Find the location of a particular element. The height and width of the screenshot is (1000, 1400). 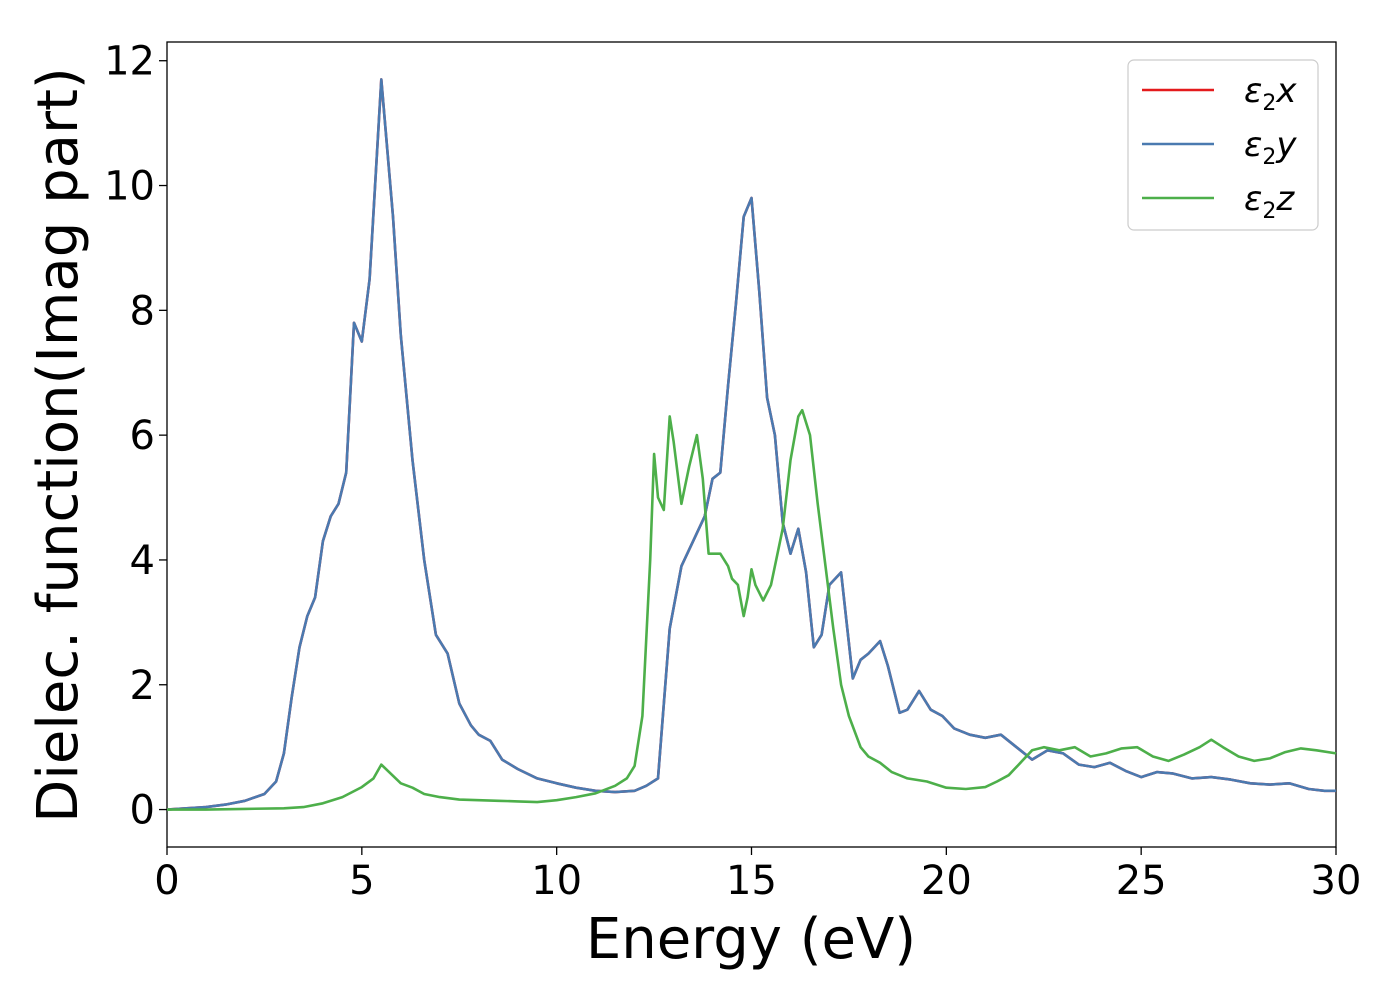

y-axis-ticks: 0 2 4 6 8 10 12 is located at coordinates (135, 436).